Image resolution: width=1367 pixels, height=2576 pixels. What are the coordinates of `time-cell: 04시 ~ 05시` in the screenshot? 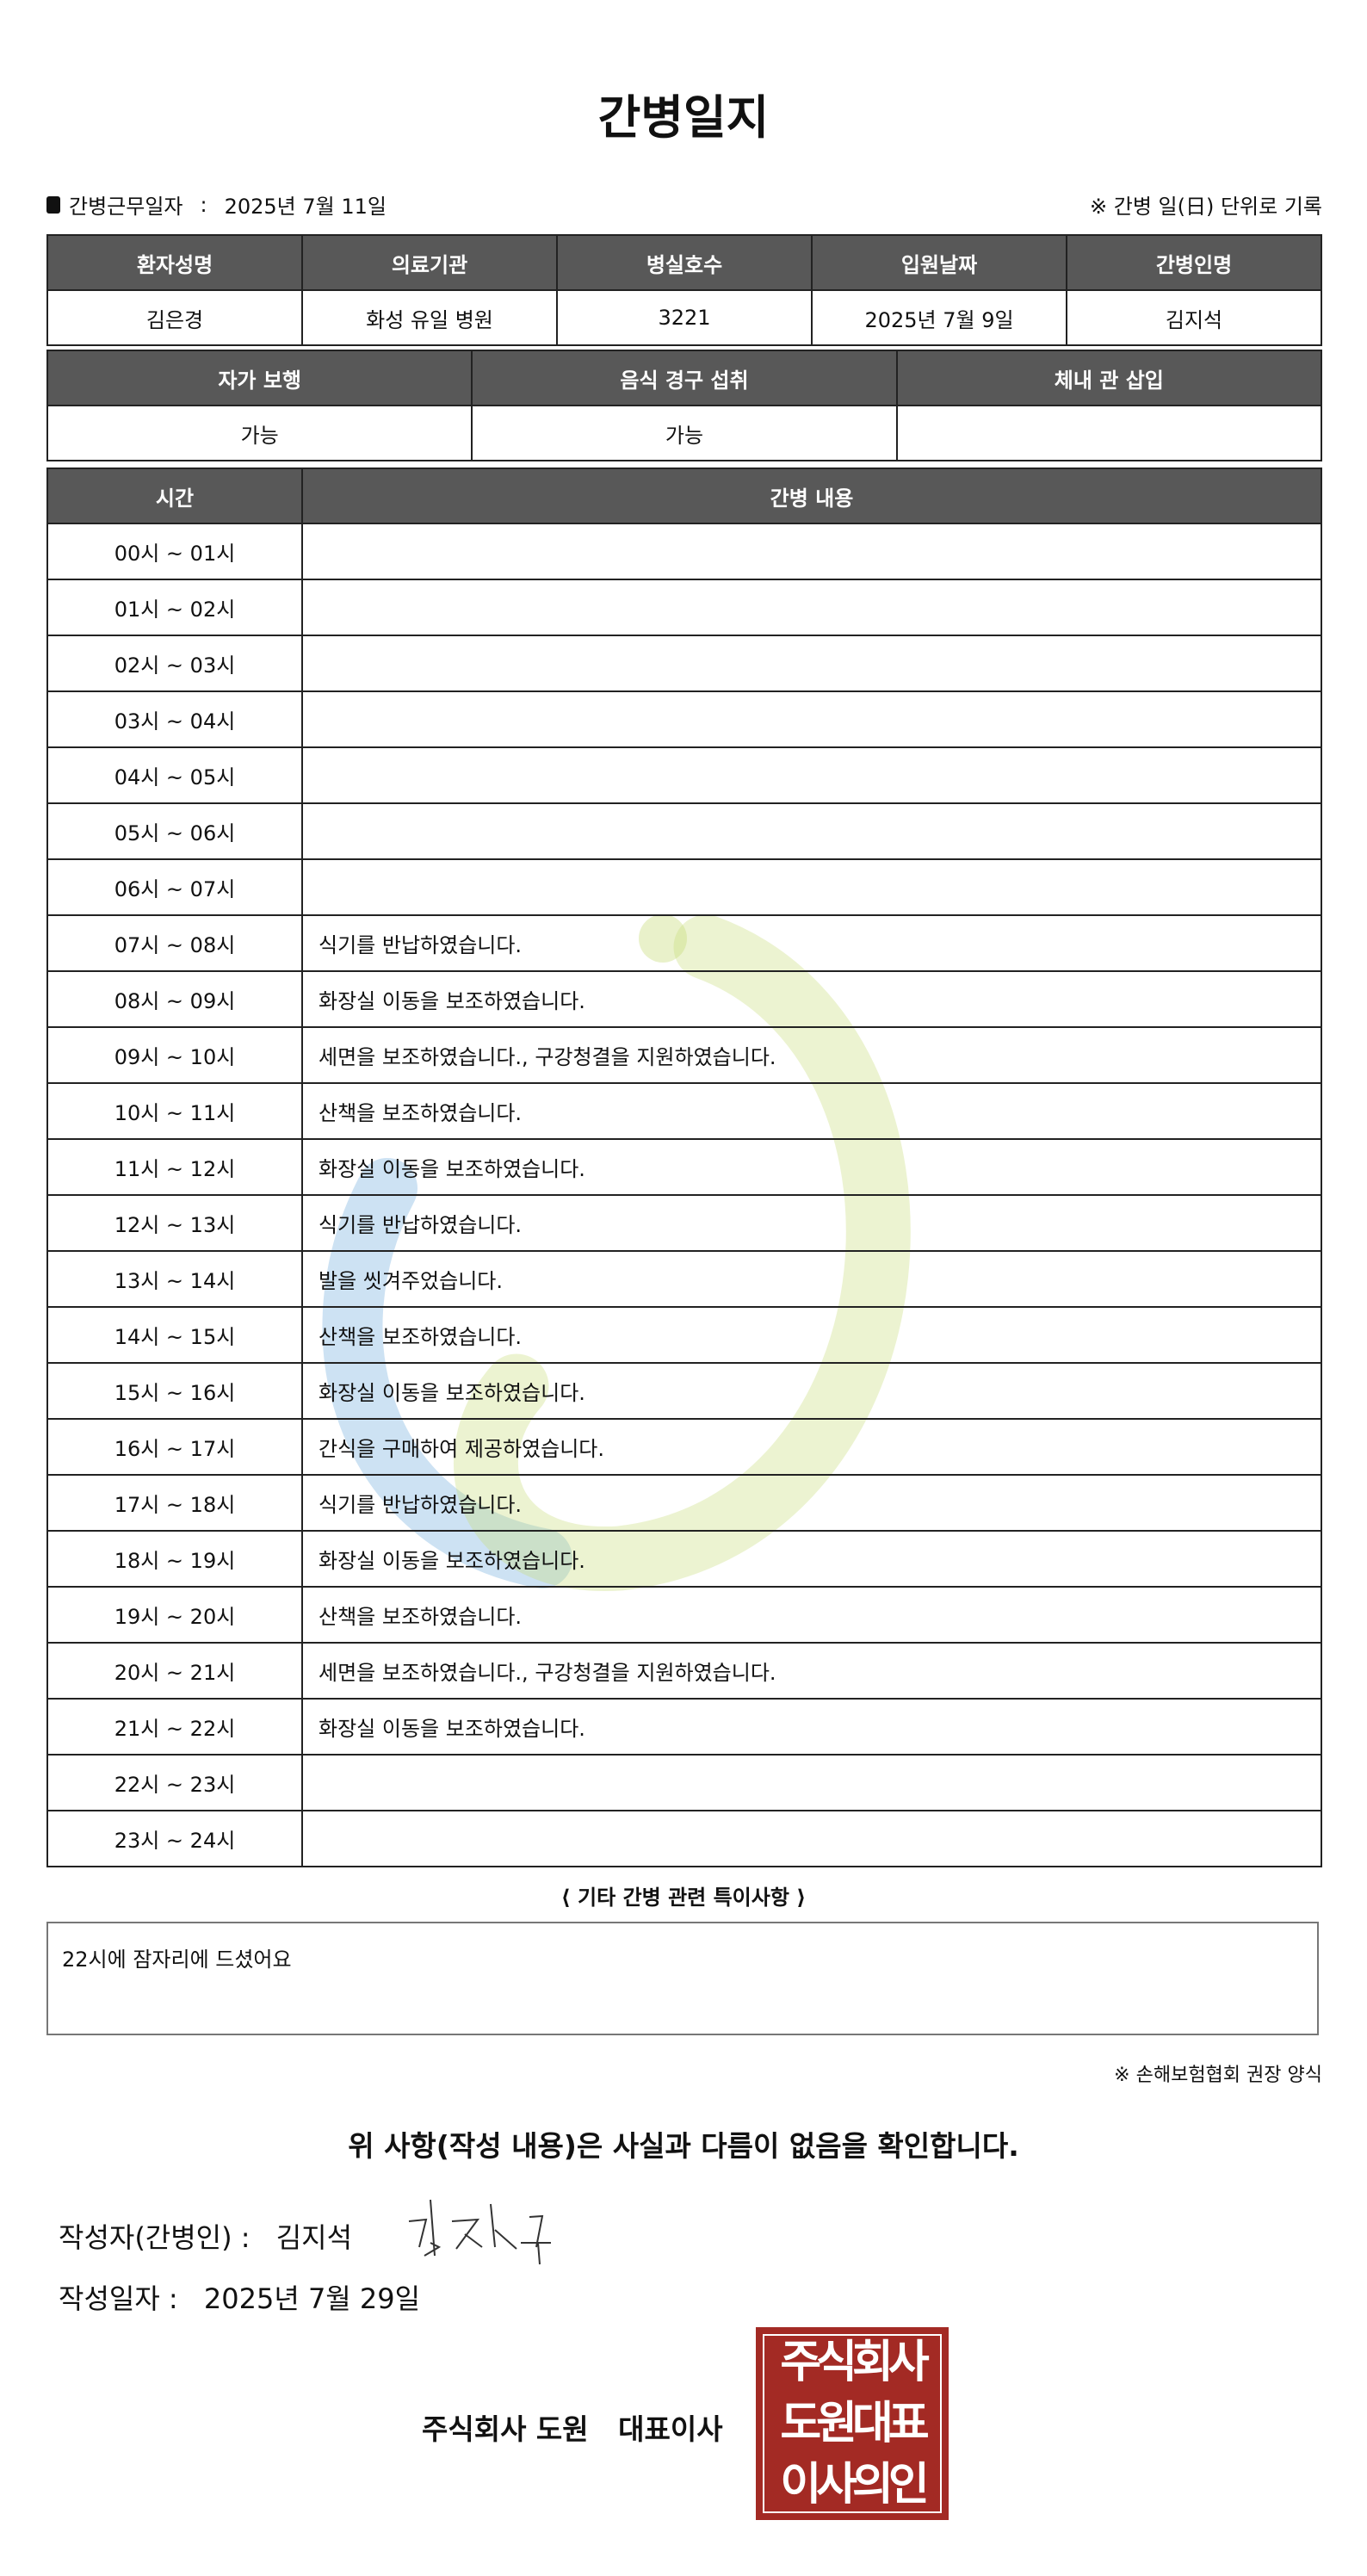 It's located at (174, 775).